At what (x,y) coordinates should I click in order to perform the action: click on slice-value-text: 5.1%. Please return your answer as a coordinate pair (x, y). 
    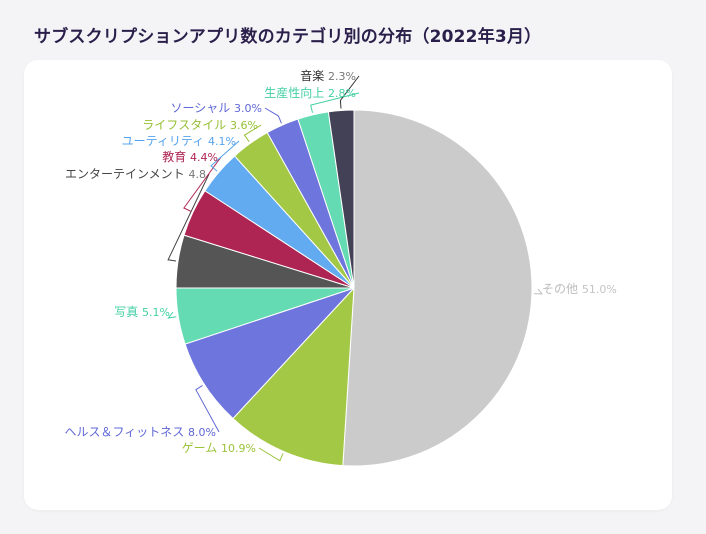
    Looking at the image, I should click on (156, 312).